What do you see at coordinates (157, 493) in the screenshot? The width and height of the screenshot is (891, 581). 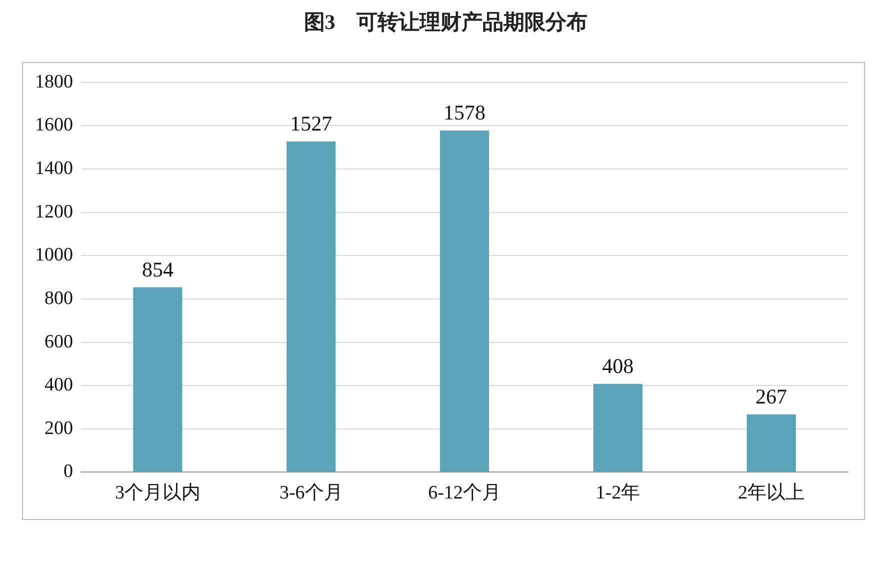 I see `x-tick-label: 3个月以内` at bounding box center [157, 493].